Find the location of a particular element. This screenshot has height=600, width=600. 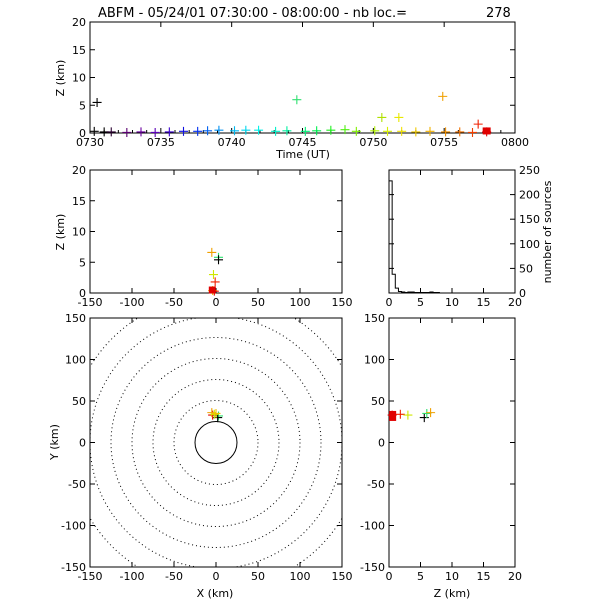

x-tick-label: 0750 is located at coordinates (373, 142).